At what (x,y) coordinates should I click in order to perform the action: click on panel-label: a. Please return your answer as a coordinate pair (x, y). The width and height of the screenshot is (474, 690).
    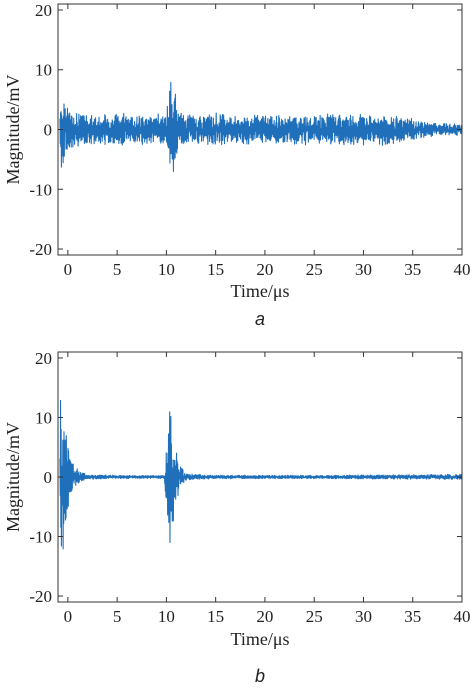
    Looking at the image, I should click on (260, 319).